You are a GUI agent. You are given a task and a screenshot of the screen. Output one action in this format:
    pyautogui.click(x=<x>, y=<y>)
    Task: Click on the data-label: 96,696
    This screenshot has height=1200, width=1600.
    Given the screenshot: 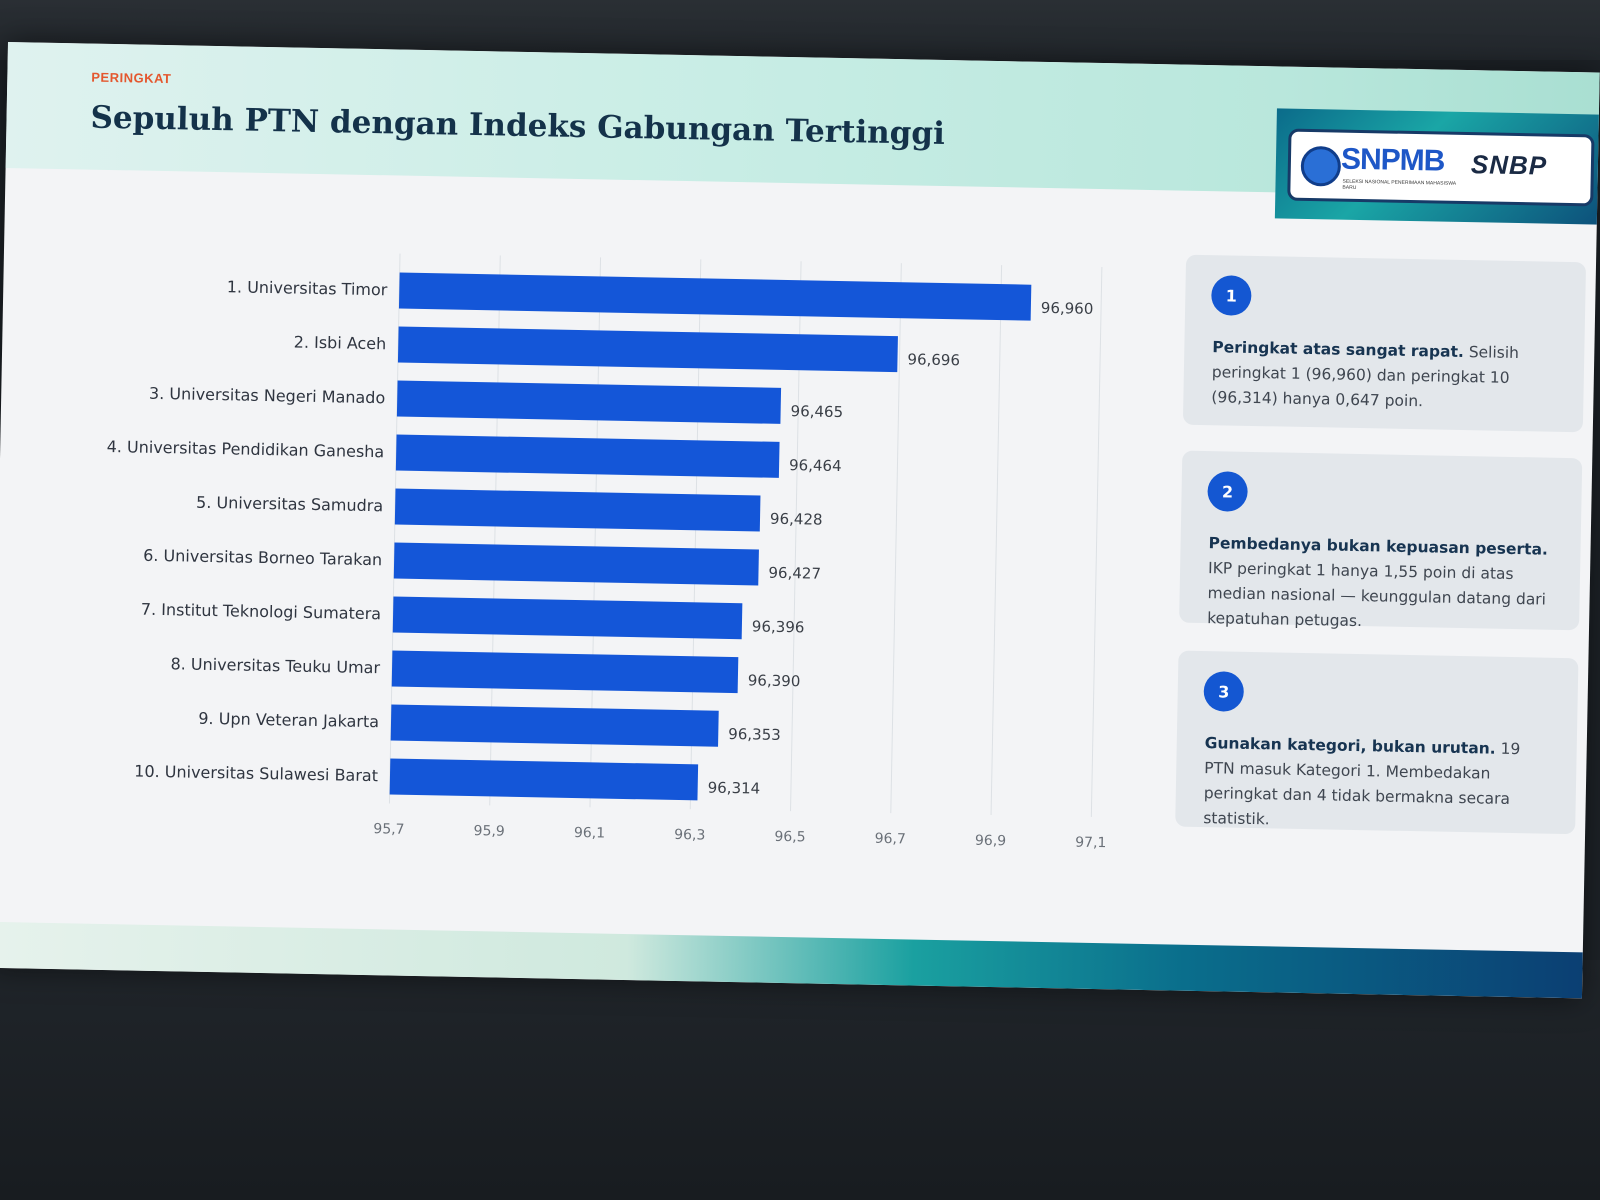 What is the action you would take?
    pyautogui.click(x=933, y=359)
    